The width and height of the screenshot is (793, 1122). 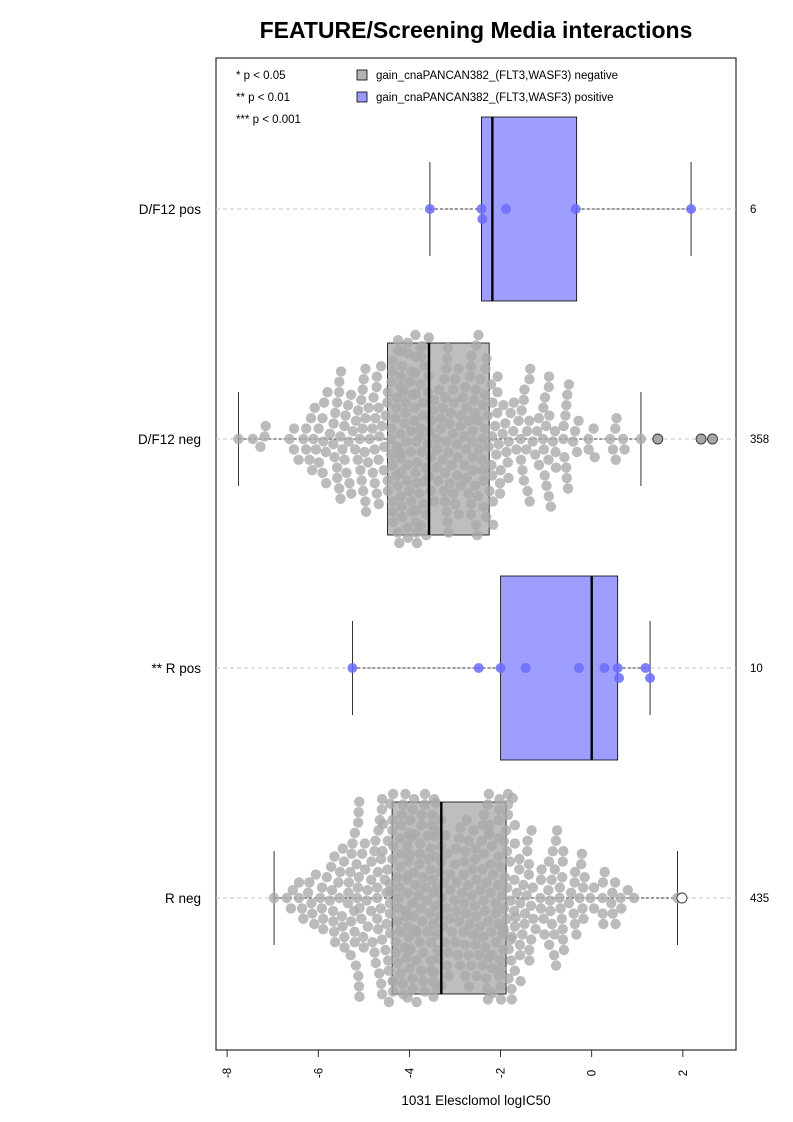 What do you see at coordinates (593, 1073) in the screenshot?
I see `x-tick-label: 0` at bounding box center [593, 1073].